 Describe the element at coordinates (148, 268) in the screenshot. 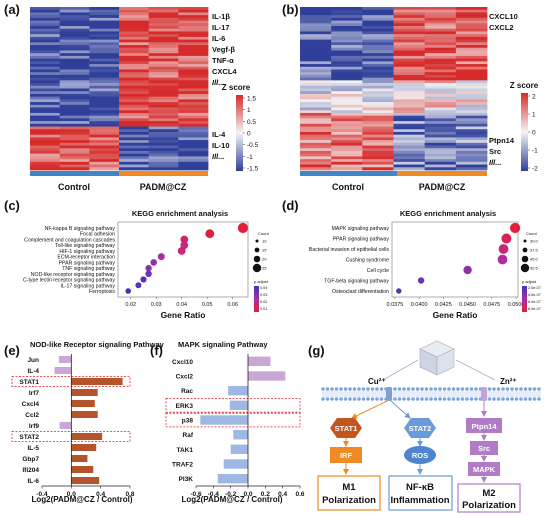

I see `data-point` at that location.